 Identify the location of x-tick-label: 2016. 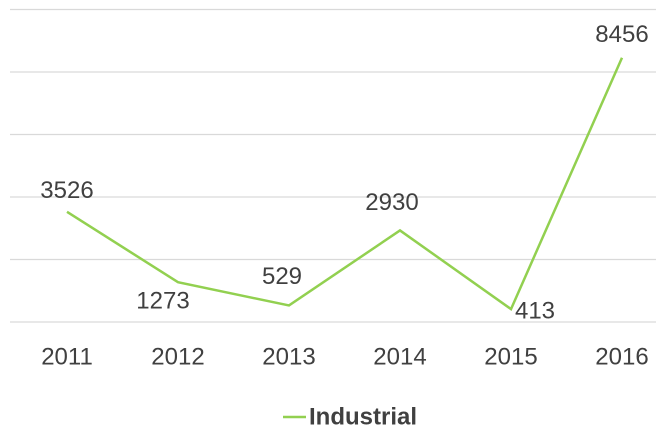
(621, 356).